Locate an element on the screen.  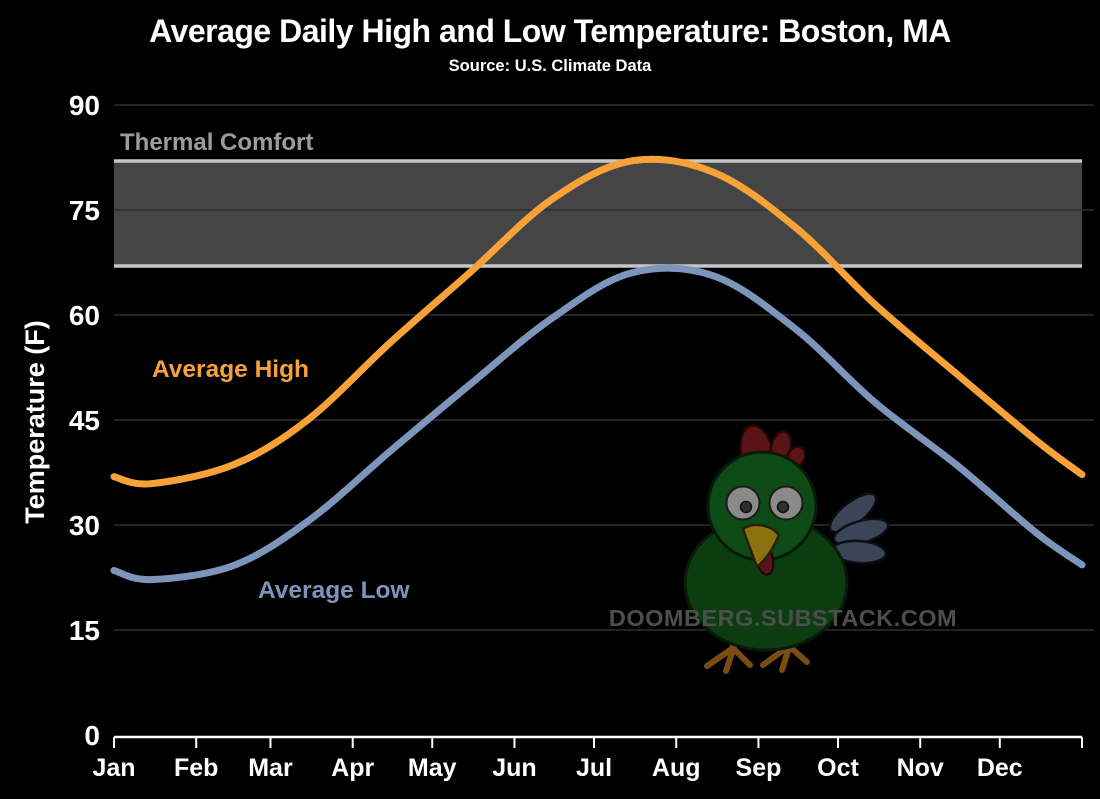
average-high-label: Average High is located at coordinates (230, 369).